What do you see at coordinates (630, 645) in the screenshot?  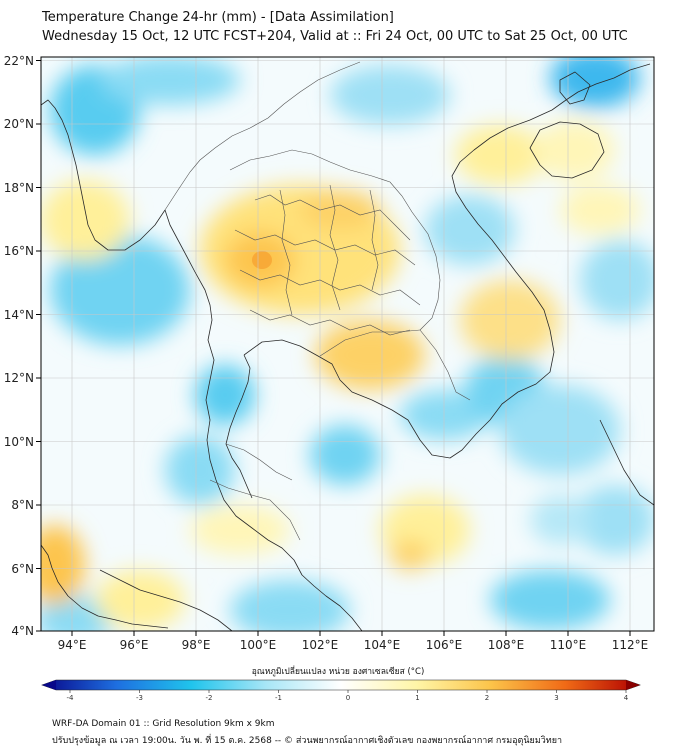 I see `lon-tick-label: 112°E` at bounding box center [630, 645].